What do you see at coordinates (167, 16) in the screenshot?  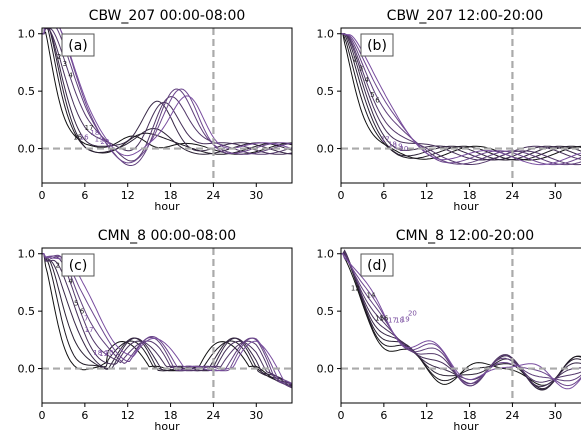 I see `panel-title: CBW_207 00:00-08:00` at bounding box center [167, 16].